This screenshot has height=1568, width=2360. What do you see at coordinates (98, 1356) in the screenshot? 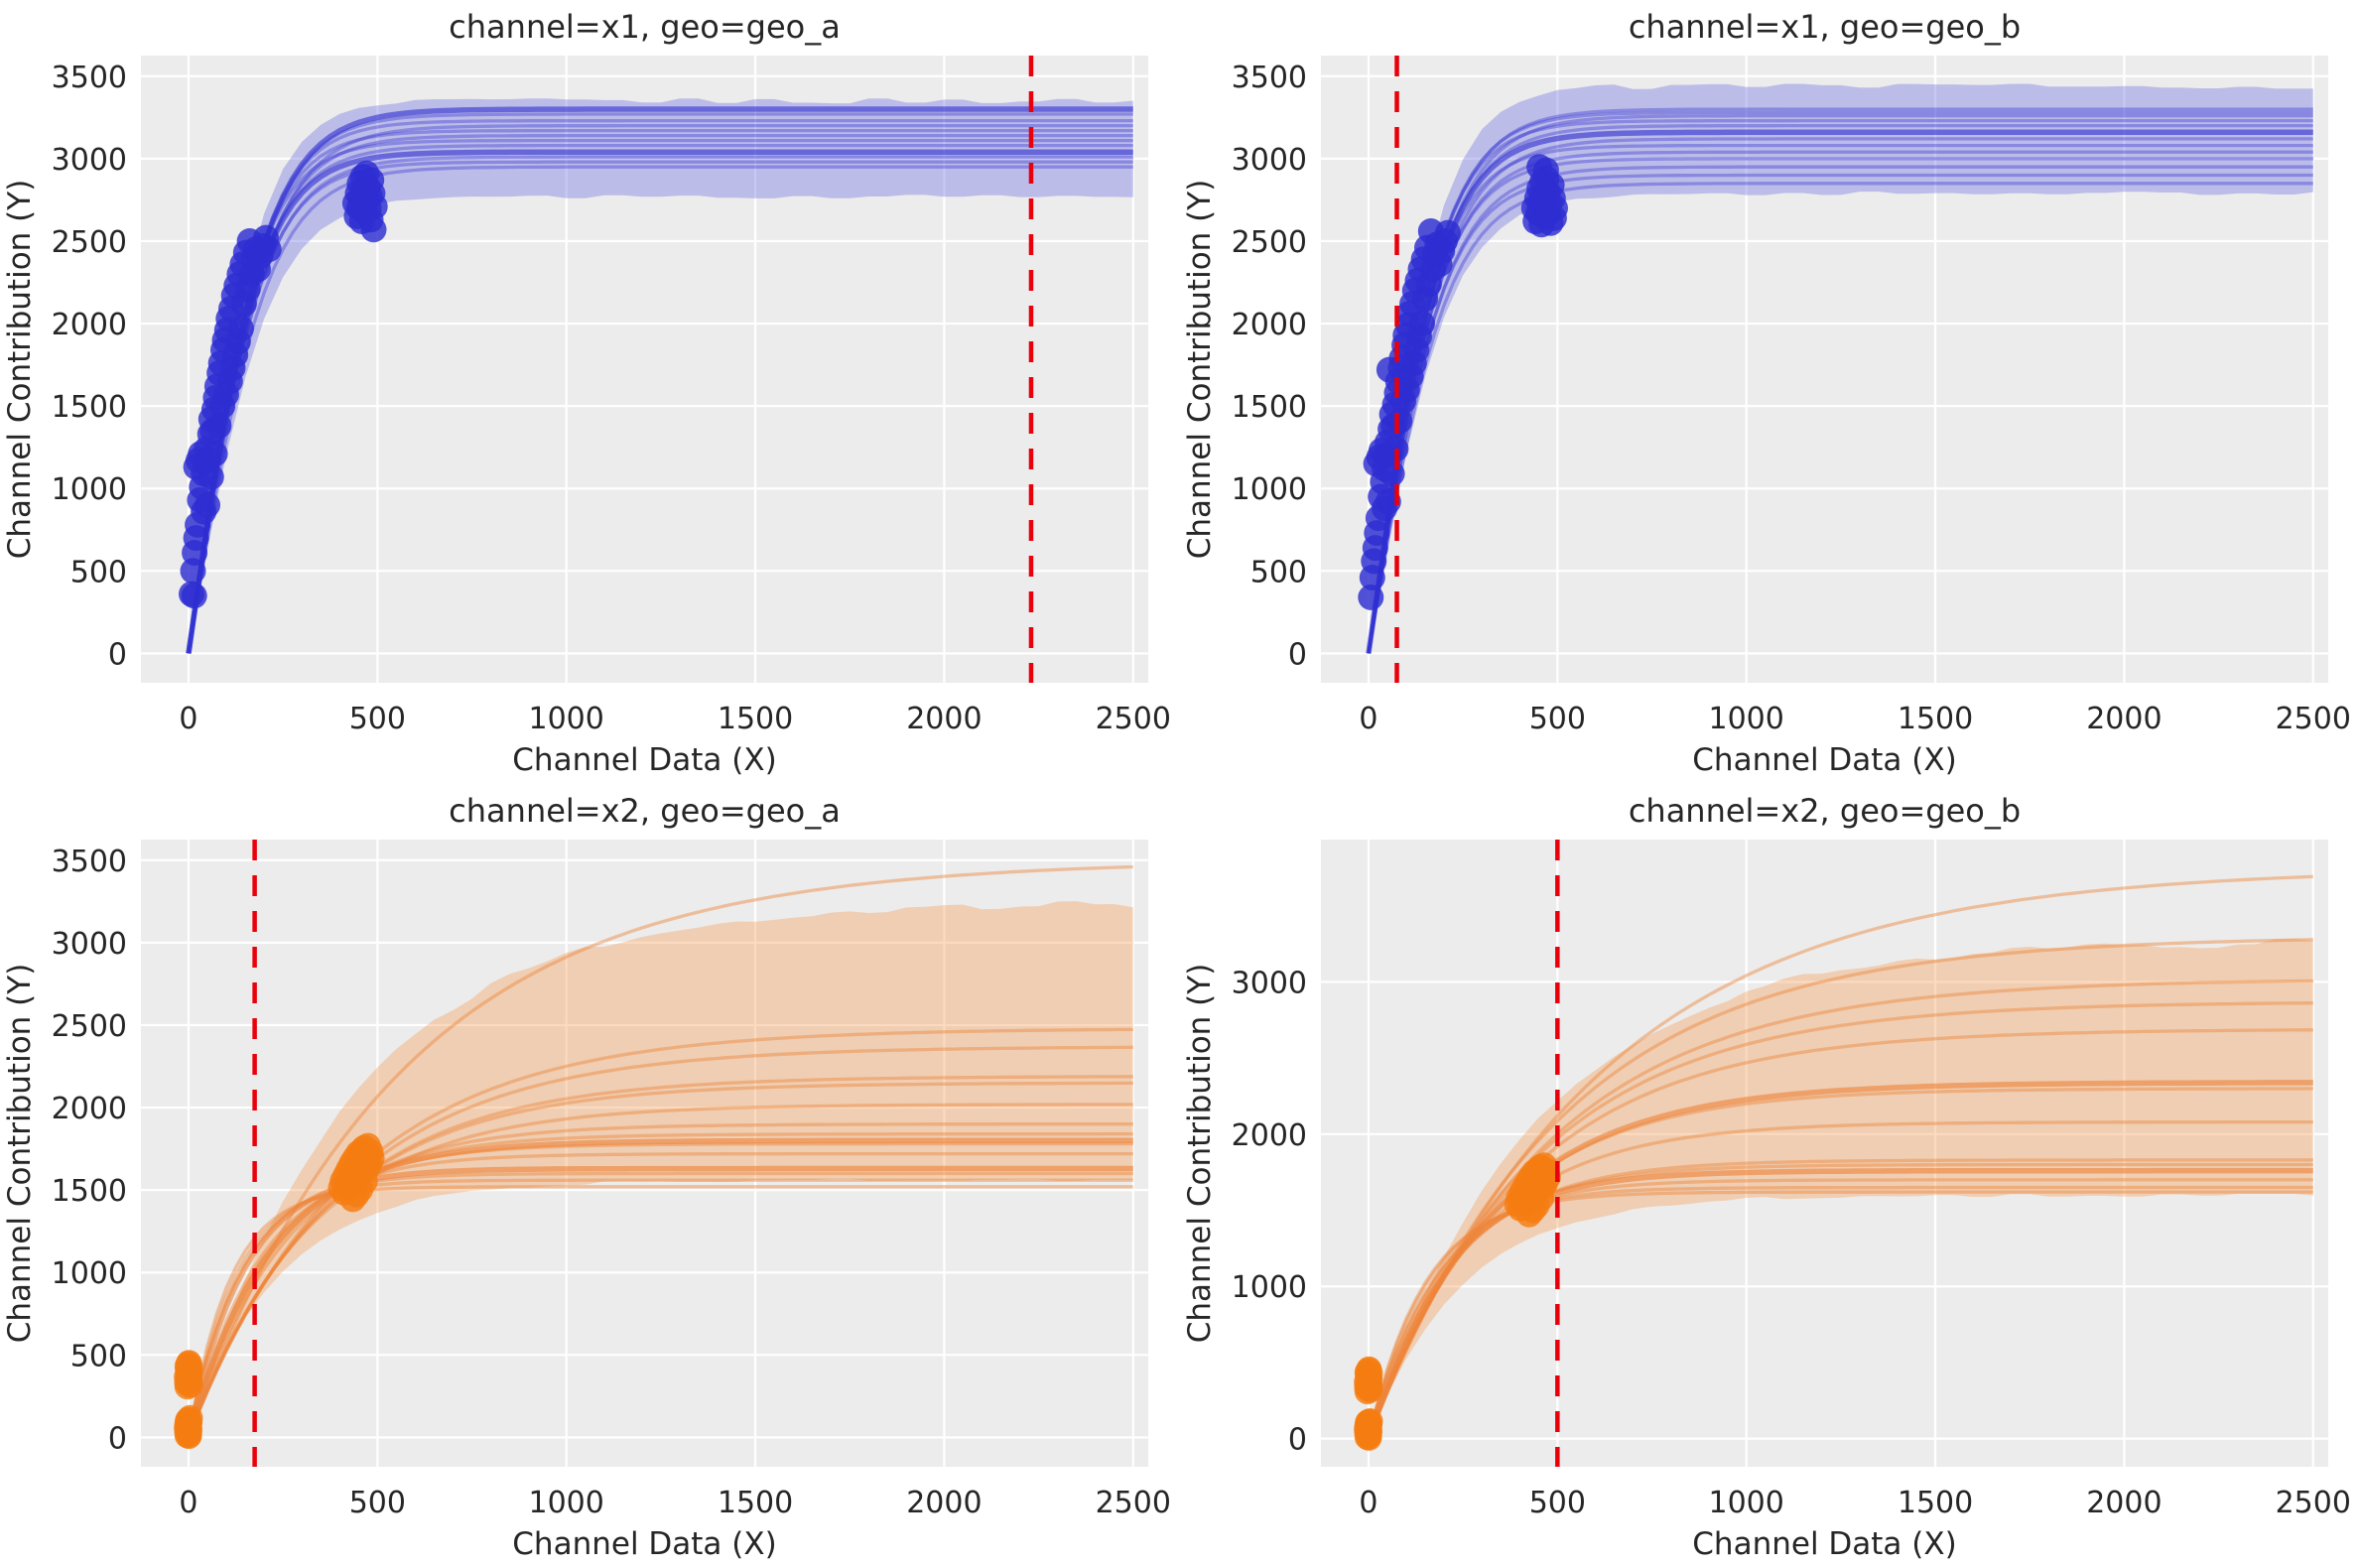
I see `y-tick-label: 500` at bounding box center [98, 1356].